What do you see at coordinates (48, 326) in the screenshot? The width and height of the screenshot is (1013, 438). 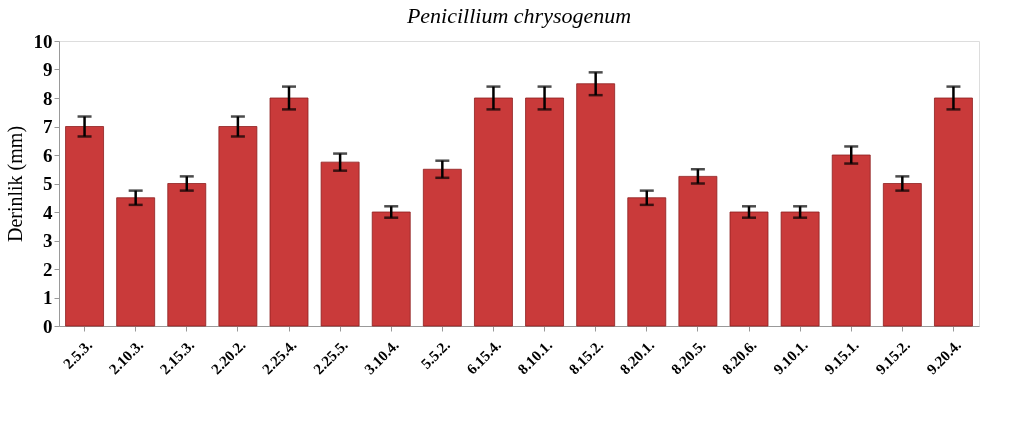 I see `y-tick-label: 0` at bounding box center [48, 326].